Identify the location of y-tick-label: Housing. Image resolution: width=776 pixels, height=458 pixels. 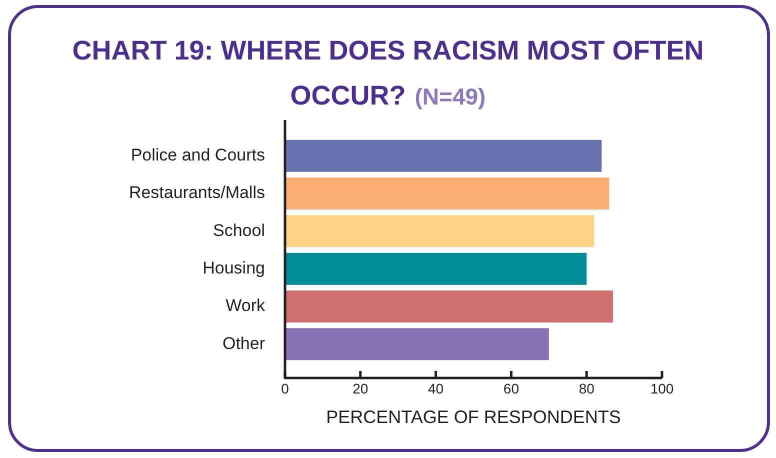
(233, 268).